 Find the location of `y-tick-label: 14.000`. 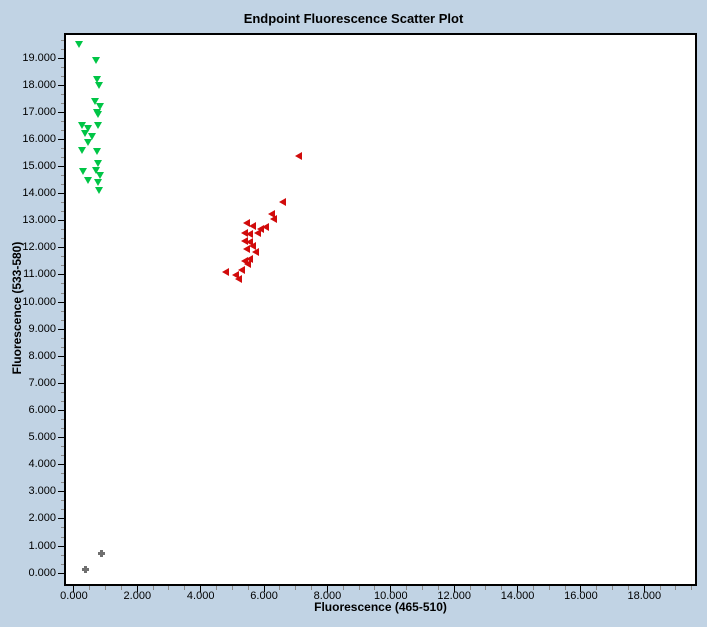

y-tick-label: 14.000 is located at coordinates (39, 193).